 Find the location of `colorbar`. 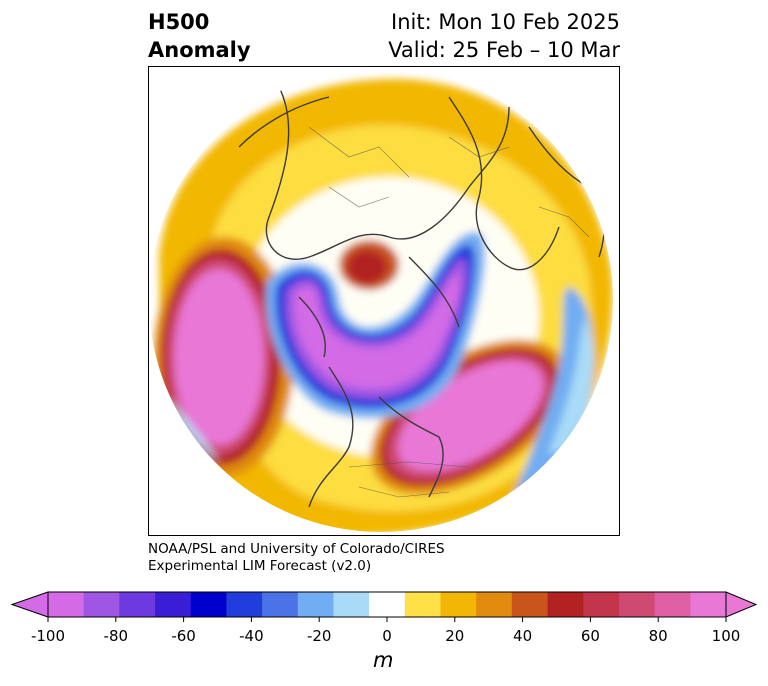

colorbar is located at coordinates (384, 606).